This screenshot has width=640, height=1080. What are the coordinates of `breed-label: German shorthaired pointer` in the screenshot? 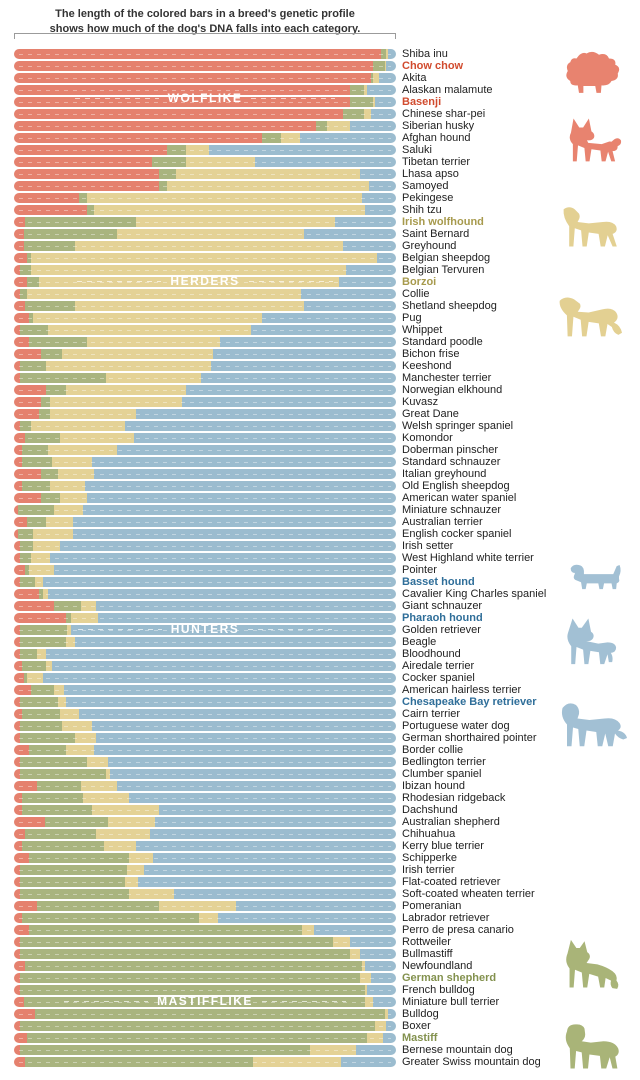 It's located at (469, 738).